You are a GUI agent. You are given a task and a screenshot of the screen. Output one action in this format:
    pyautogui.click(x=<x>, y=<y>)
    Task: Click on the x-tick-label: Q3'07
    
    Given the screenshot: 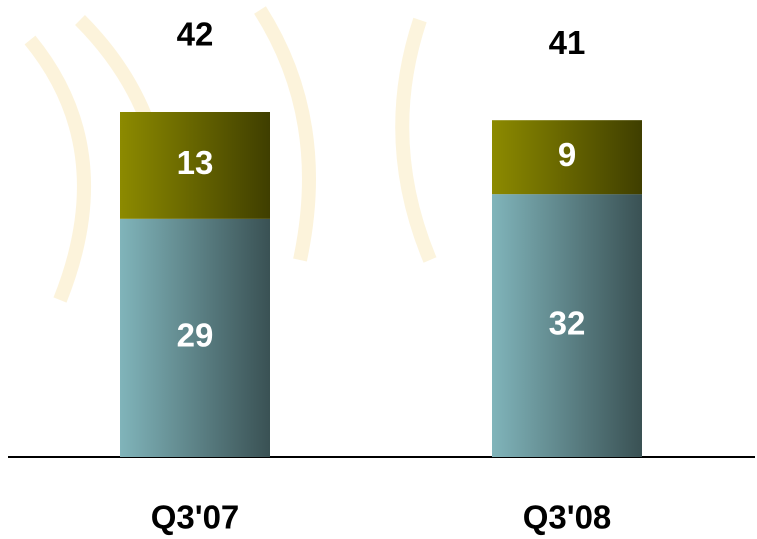 What is the action you would take?
    pyautogui.click(x=195, y=517)
    